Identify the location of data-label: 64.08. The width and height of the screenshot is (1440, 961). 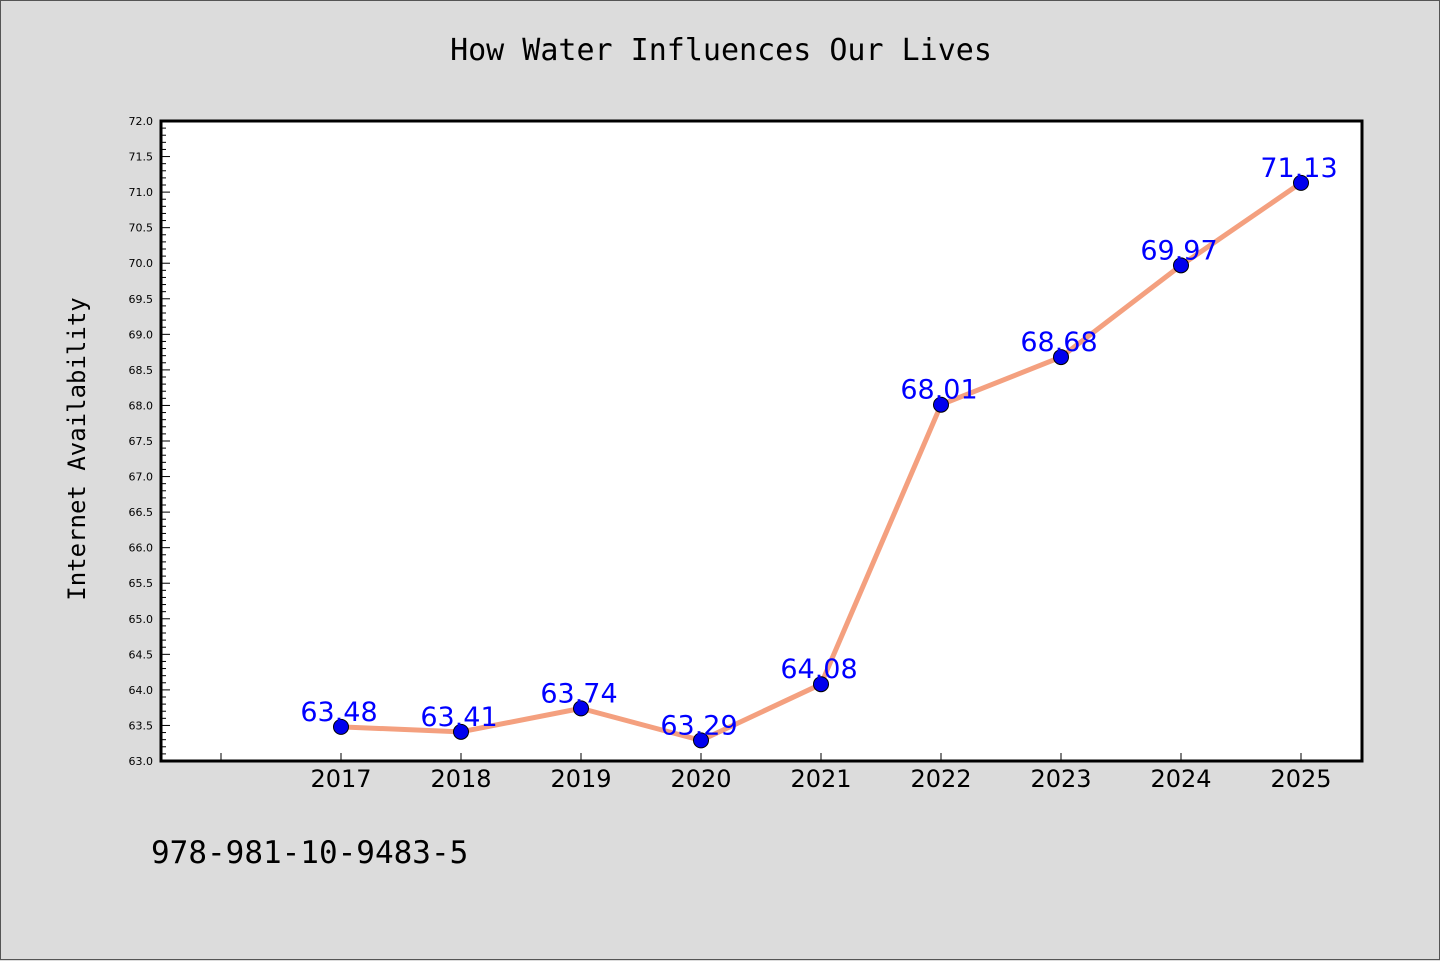
(818, 669).